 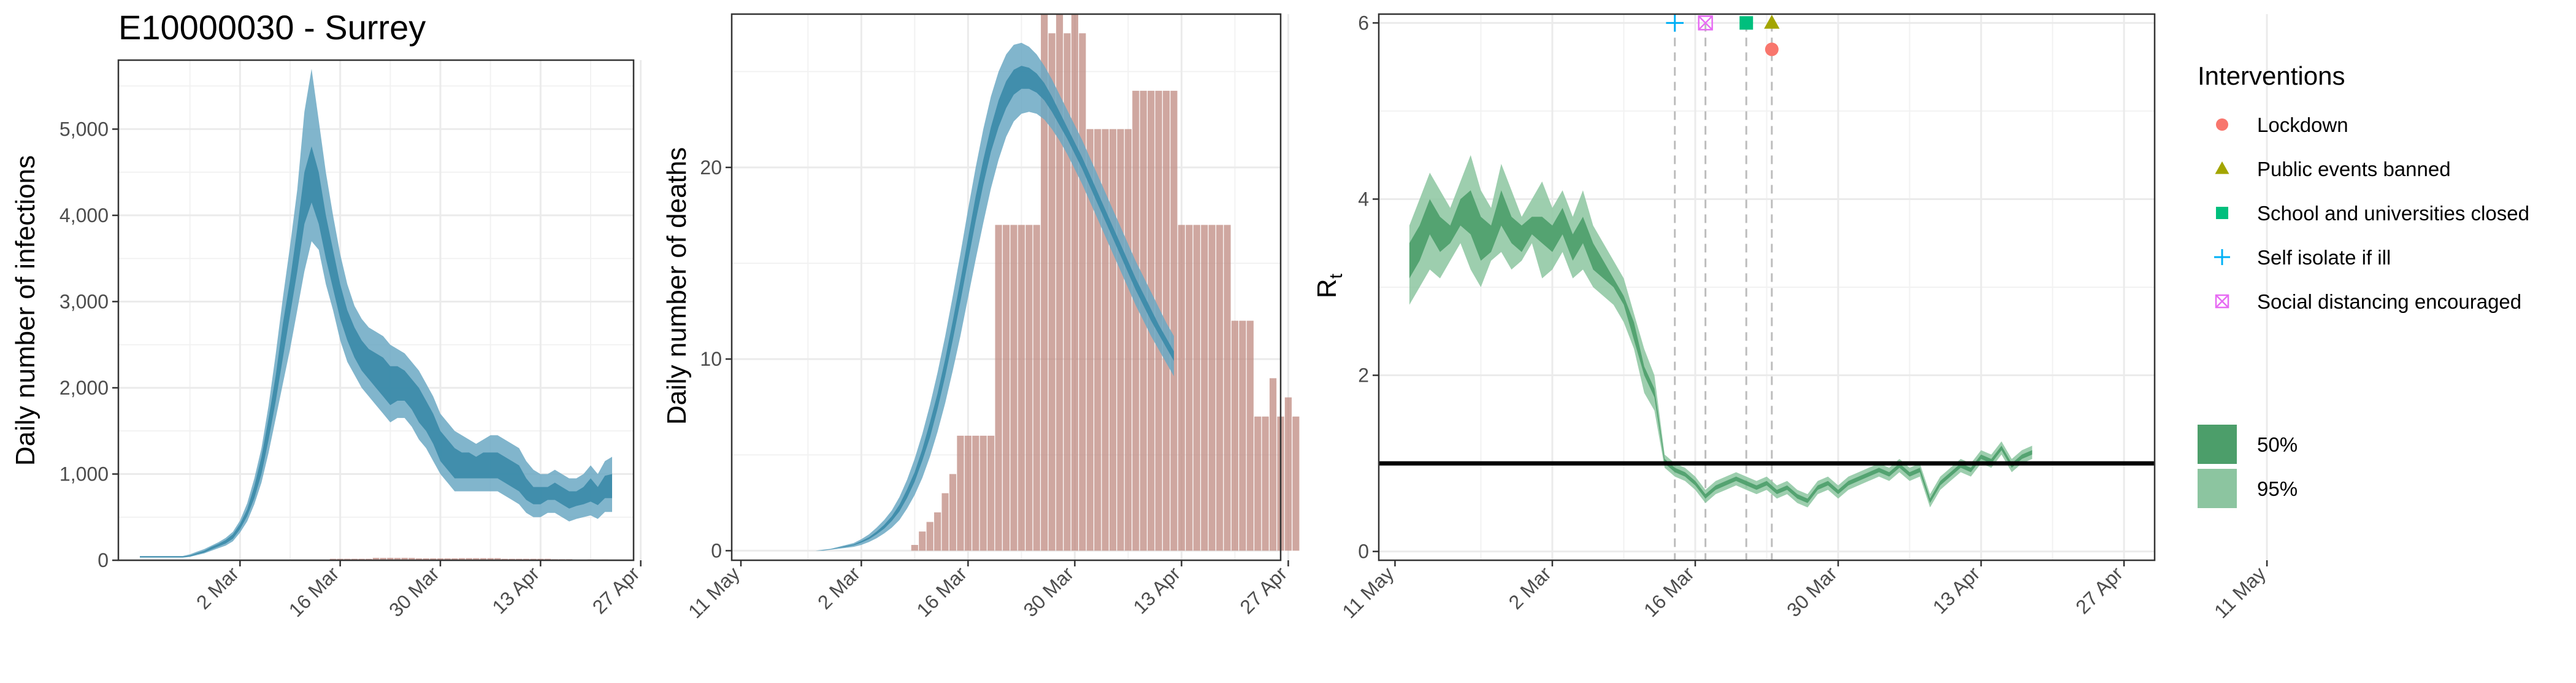 I want to click on y-tick-label: 4, so click(x=1363, y=199).